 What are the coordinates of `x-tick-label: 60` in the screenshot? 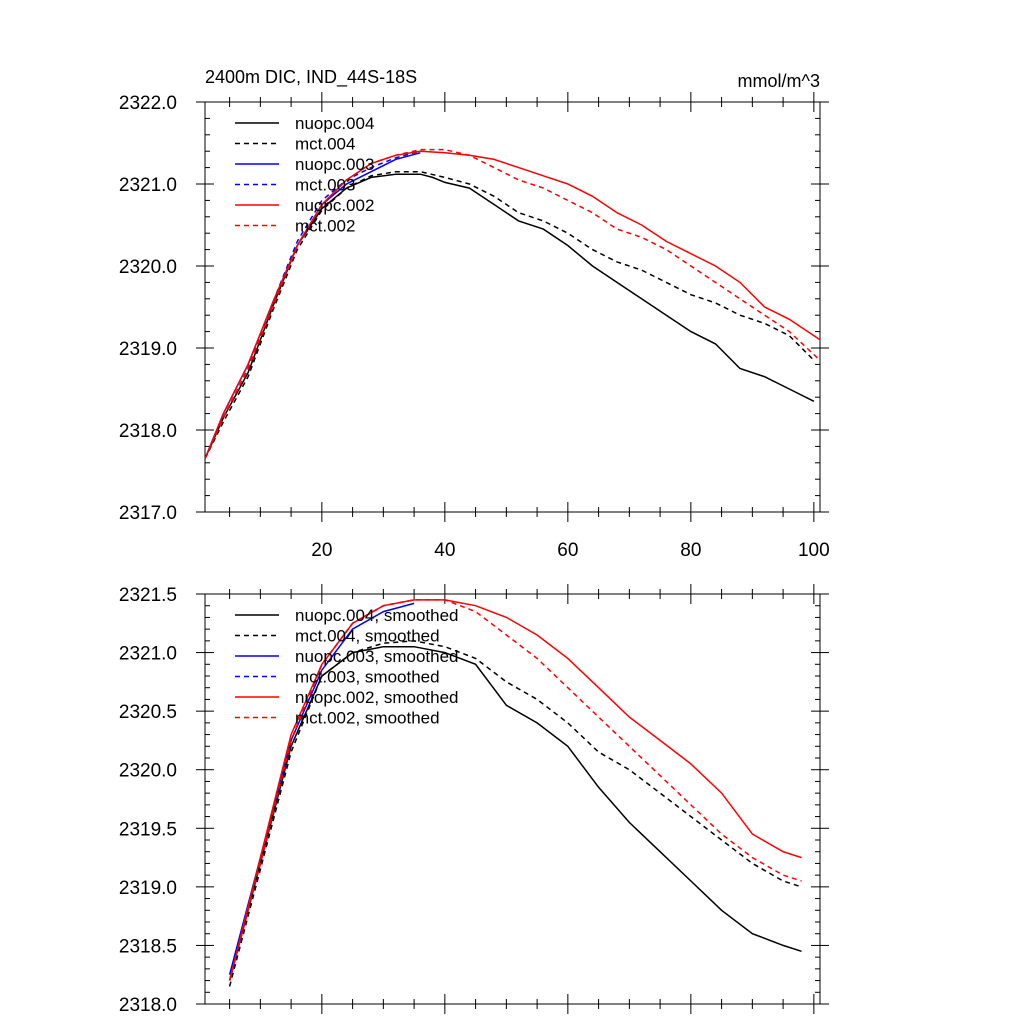 It's located at (567, 550).